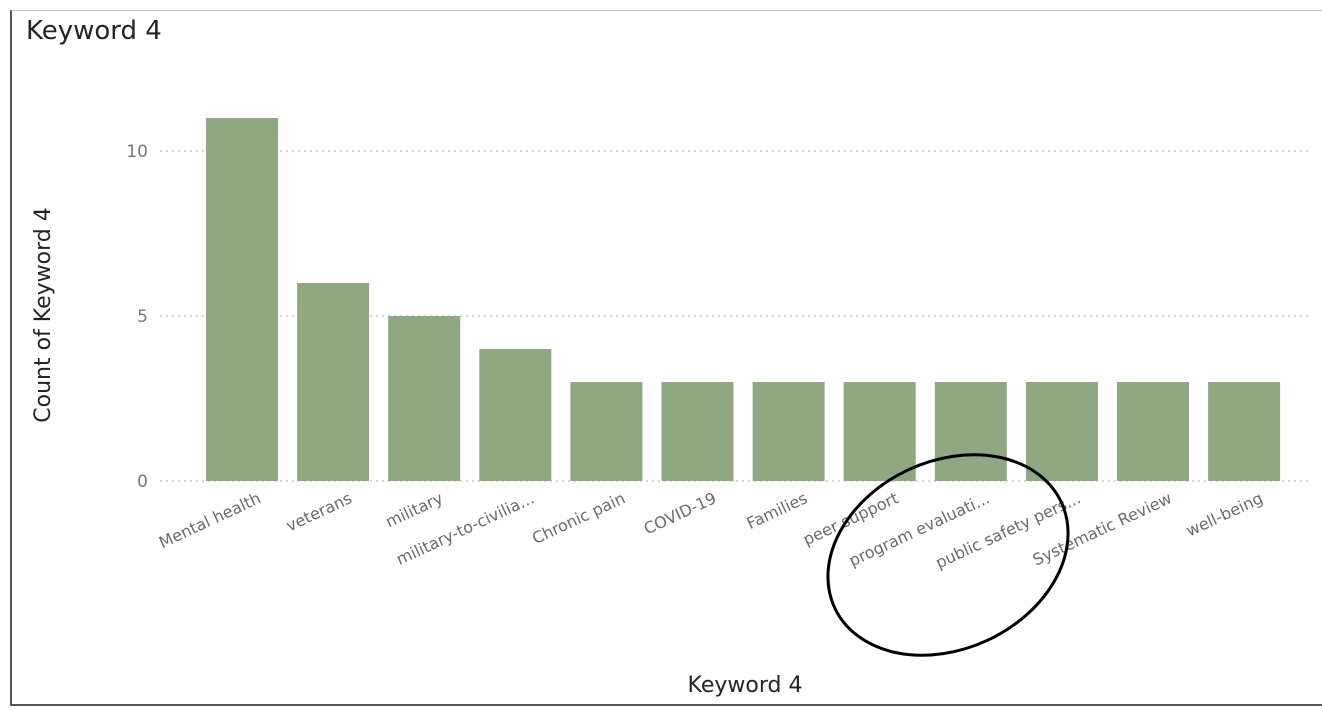  Describe the element at coordinates (680, 513) in the screenshot. I see `x-tick-label: COVID-19` at that location.